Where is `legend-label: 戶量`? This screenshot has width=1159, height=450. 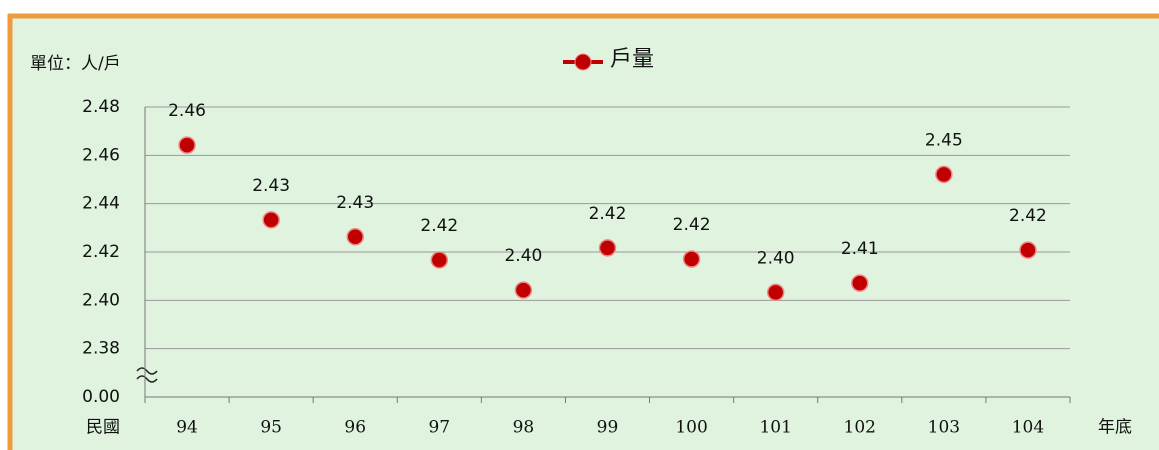
legend-label: 戶量 is located at coordinates (632, 59).